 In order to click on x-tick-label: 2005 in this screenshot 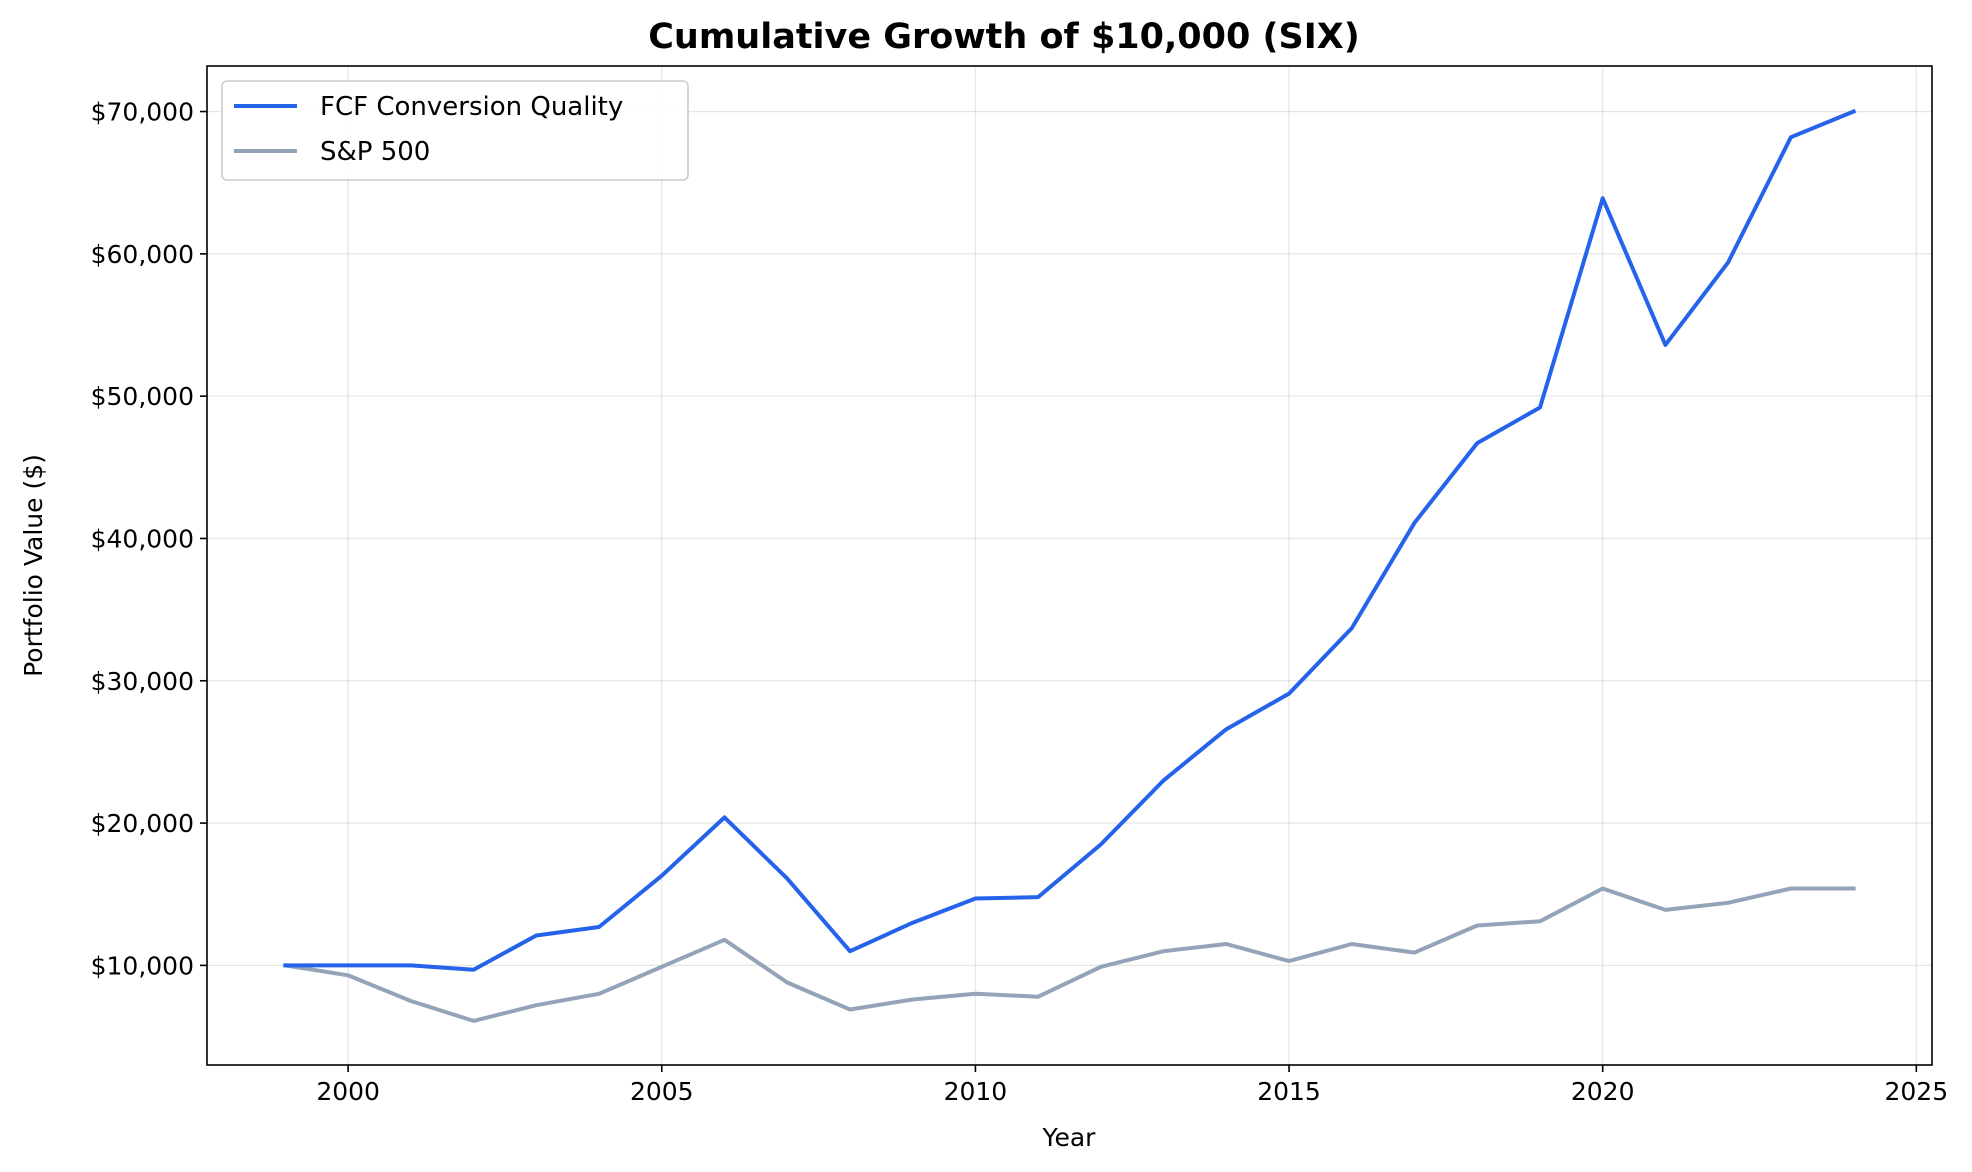, I will do `click(662, 1091)`.